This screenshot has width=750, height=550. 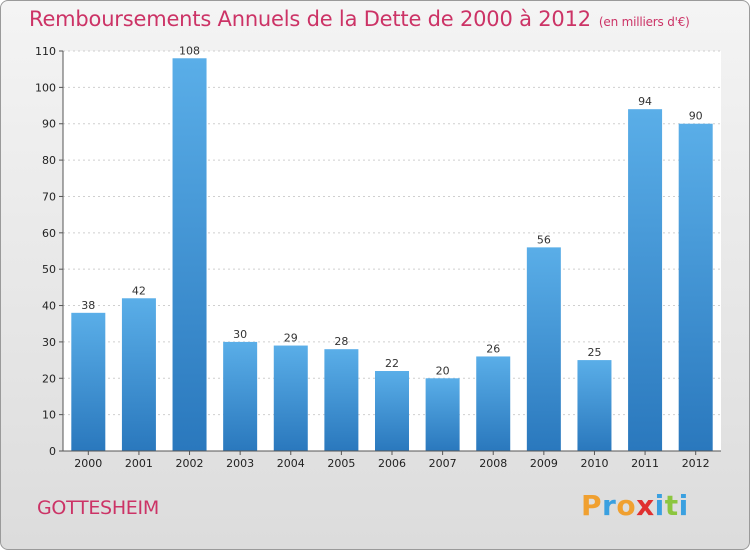 I want to click on bar-value-label: 90, so click(x=696, y=116).